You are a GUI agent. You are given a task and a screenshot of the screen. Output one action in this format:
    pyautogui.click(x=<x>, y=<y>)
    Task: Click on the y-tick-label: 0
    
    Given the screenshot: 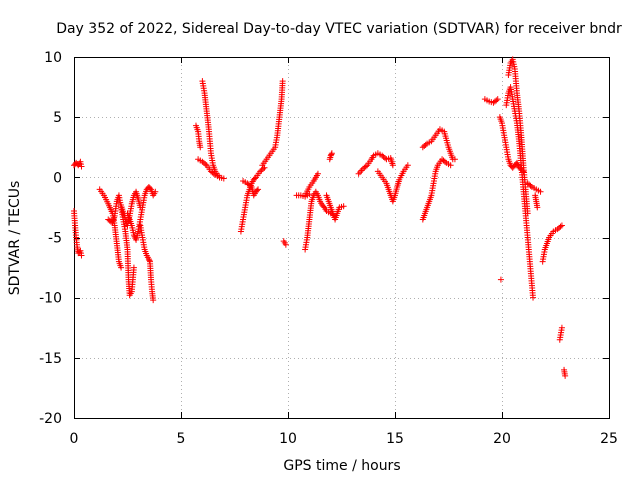 What is the action you would take?
    pyautogui.click(x=57, y=178)
    